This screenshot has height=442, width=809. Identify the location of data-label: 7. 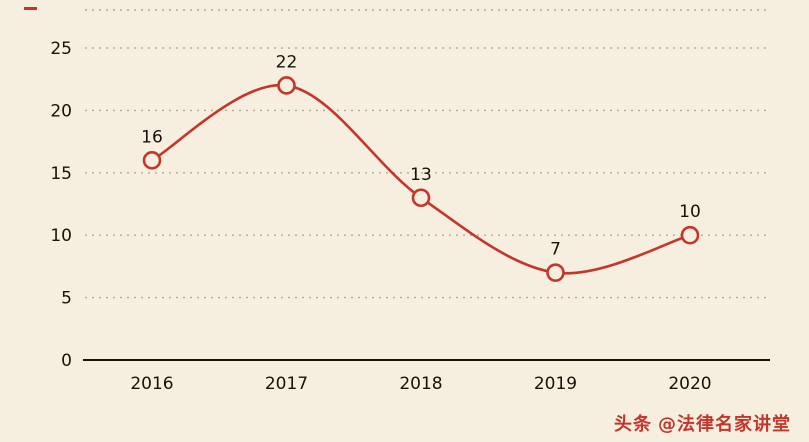
(555, 250).